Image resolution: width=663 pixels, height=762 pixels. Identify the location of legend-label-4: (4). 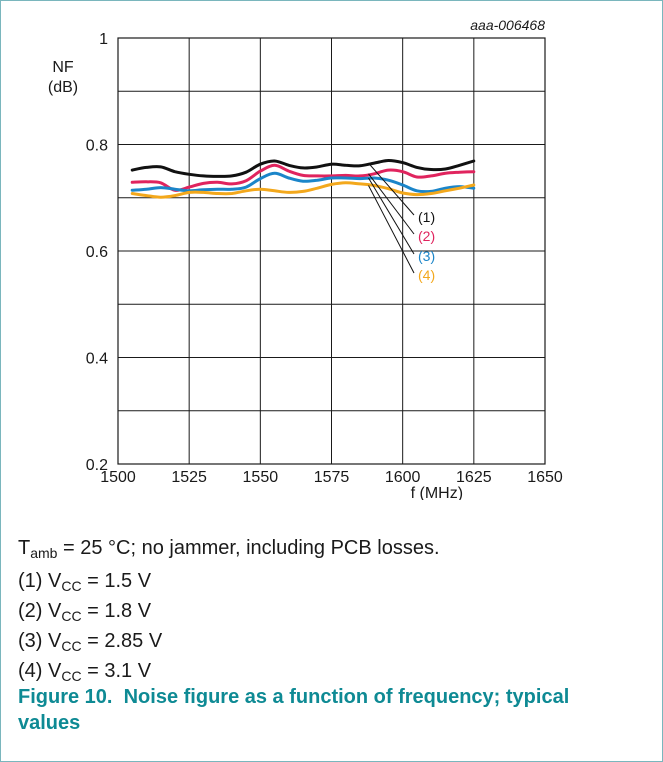
(426, 275).